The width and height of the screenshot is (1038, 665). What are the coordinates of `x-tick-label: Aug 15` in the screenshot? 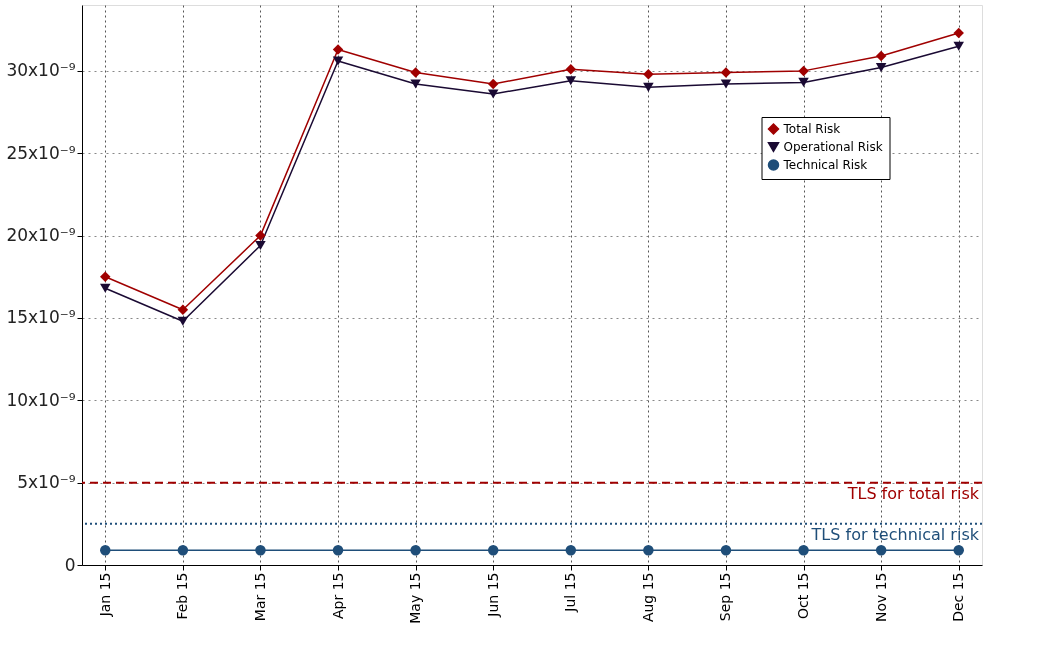 It's located at (647, 597).